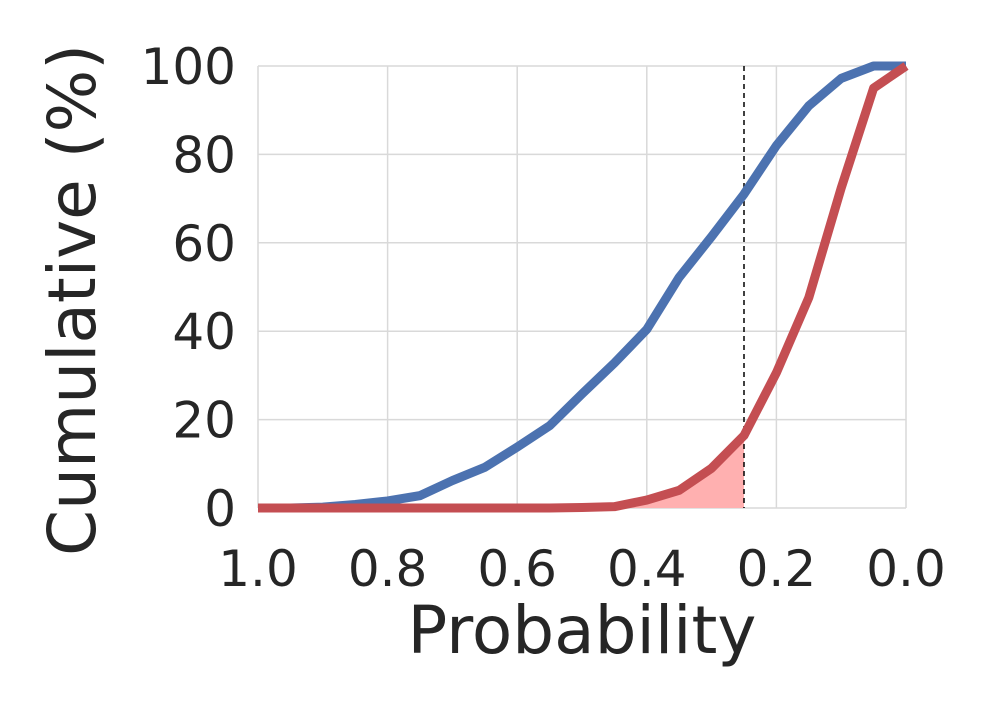 The width and height of the screenshot is (997, 712). I want to click on x-tick-label: 0.2, so click(777, 569).